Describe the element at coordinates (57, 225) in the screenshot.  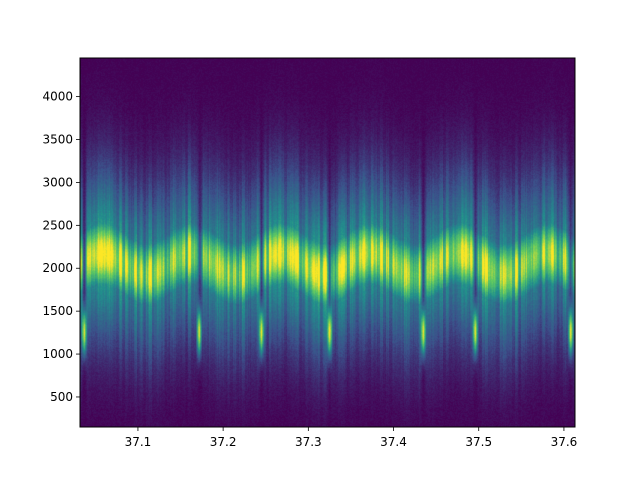
I see `y-tick-label: 2500` at that location.